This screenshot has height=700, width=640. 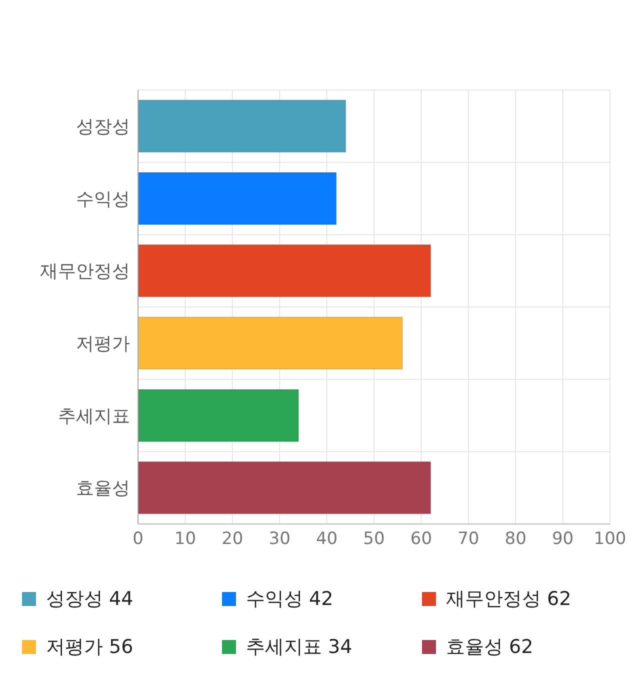 What do you see at coordinates (90, 647) in the screenshot?
I see `legend-label: 저평가 56` at bounding box center [90, 647].